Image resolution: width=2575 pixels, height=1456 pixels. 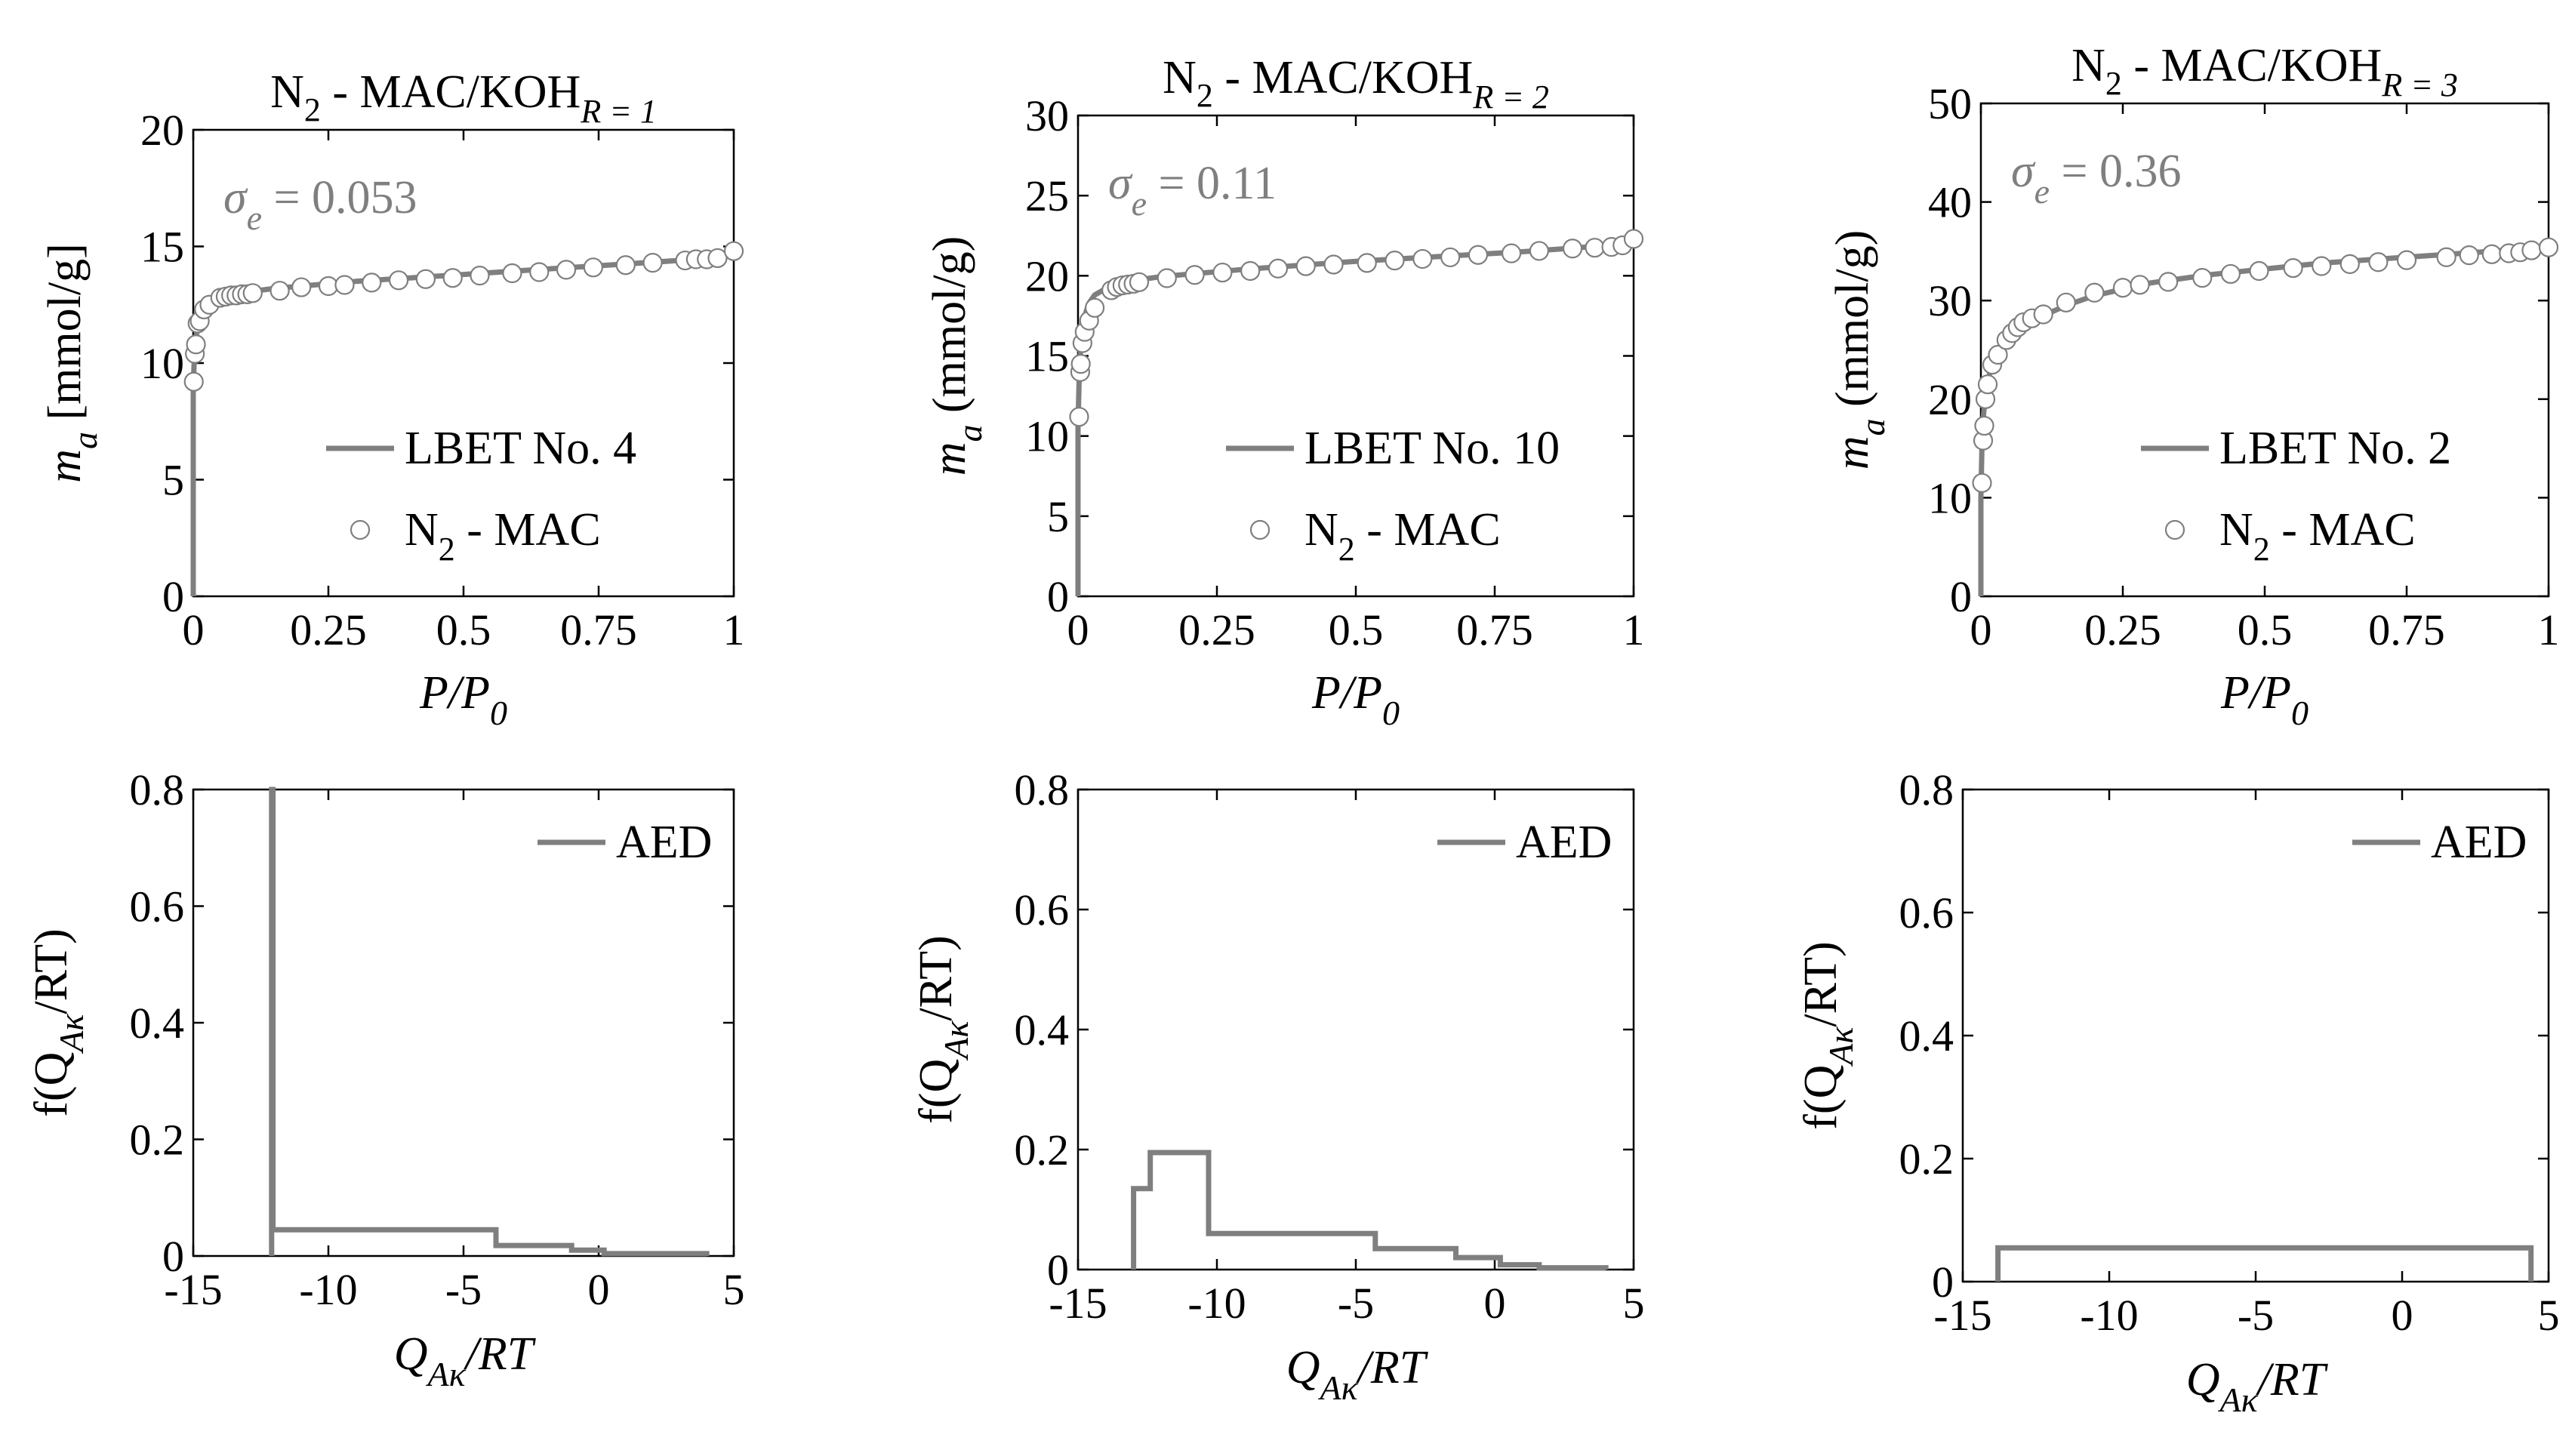 What do you see at coordinates (1926, 1159) in the screenshot?
I see `y-tick-label: 0.2` at bounding box center [1926, 1159].